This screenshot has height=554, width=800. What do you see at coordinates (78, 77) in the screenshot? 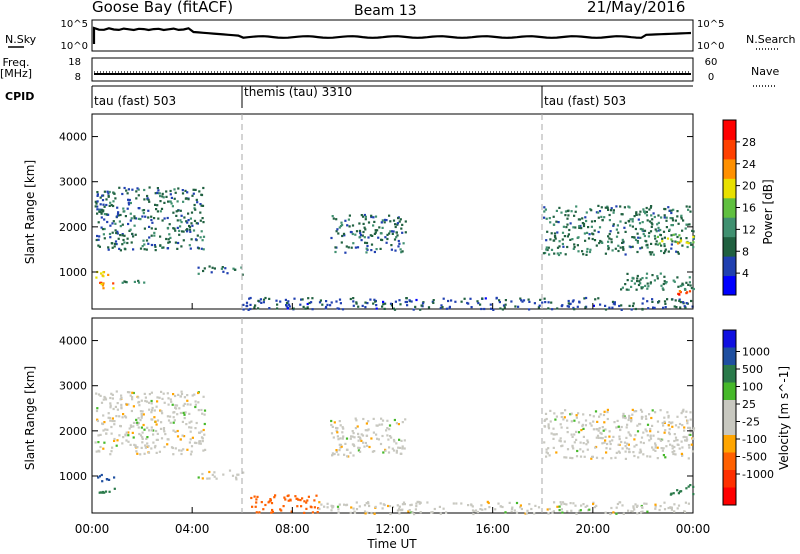
I see `freq-tick-bottom: 8` at bounding box center [78, 77].